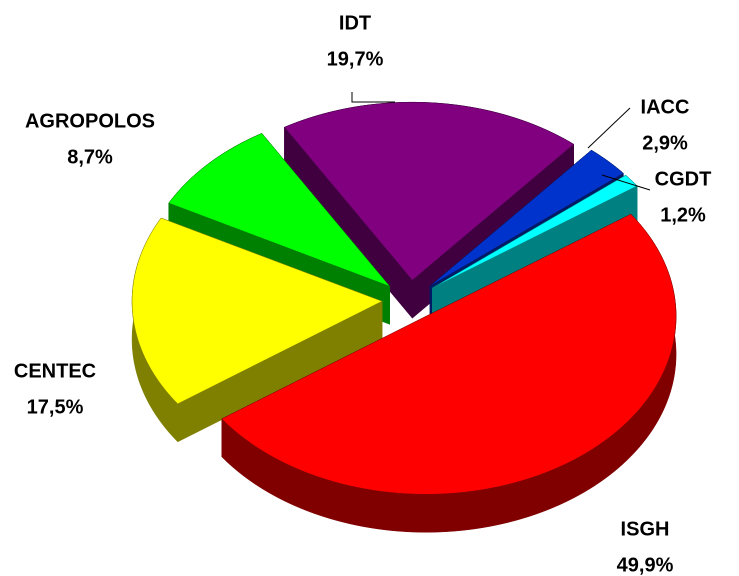 The height and width of the screenshot is (576, 739). I want to click on slice-value-label: 2,9%, so click(665, 143).